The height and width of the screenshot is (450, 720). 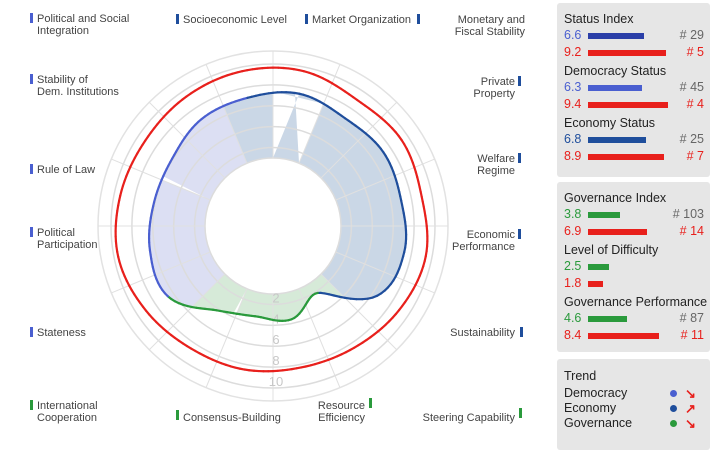 What do you see at coordinates (273, 226) in the screenshot?
I see `inner-ring` at bounding box center [273, 226].